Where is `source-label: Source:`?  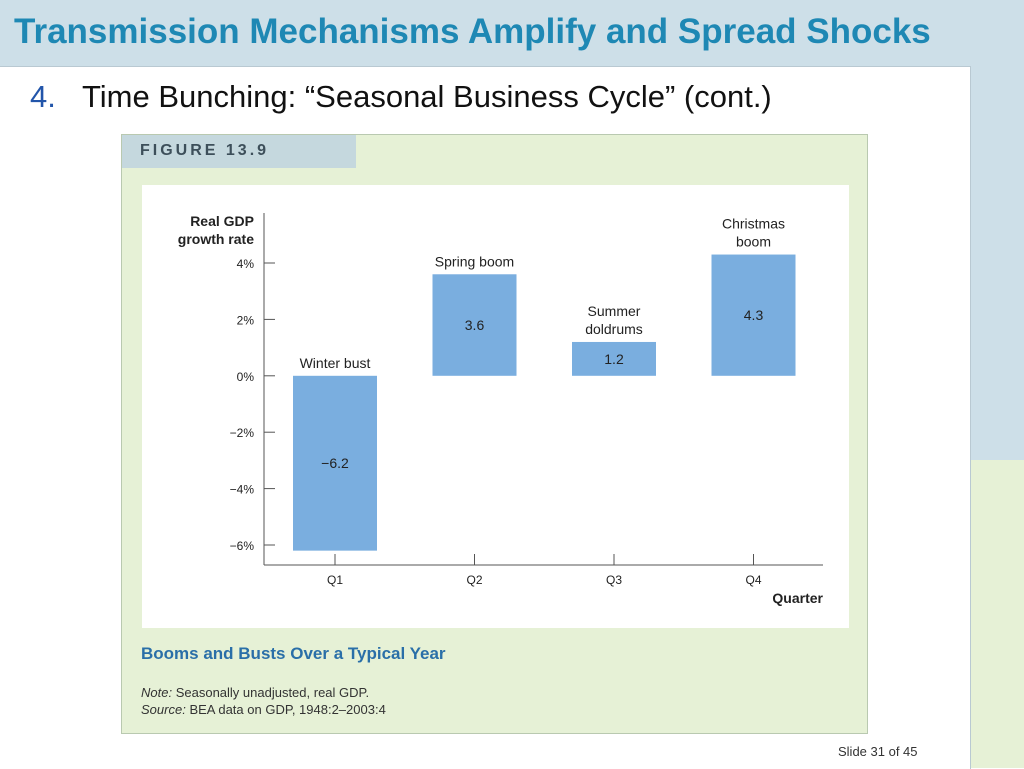 source-label: Source: is located at coordinates (163, 709).